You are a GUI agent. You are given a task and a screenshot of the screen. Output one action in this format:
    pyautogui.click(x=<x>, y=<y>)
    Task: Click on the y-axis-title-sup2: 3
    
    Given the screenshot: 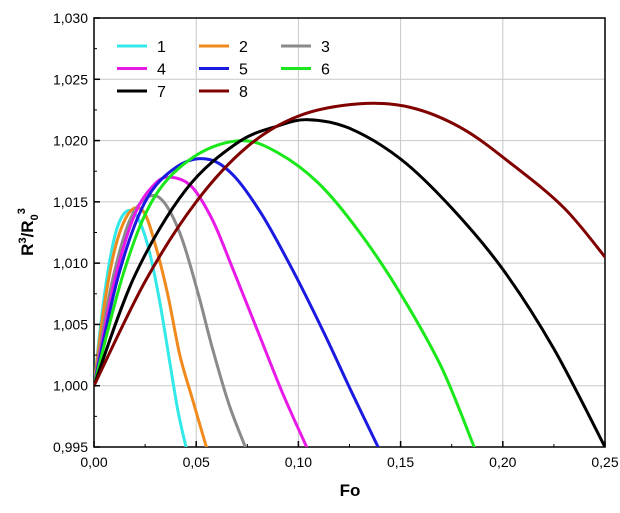 What is the action you would take?
    pyautogui.click(x=22, y=211)
    